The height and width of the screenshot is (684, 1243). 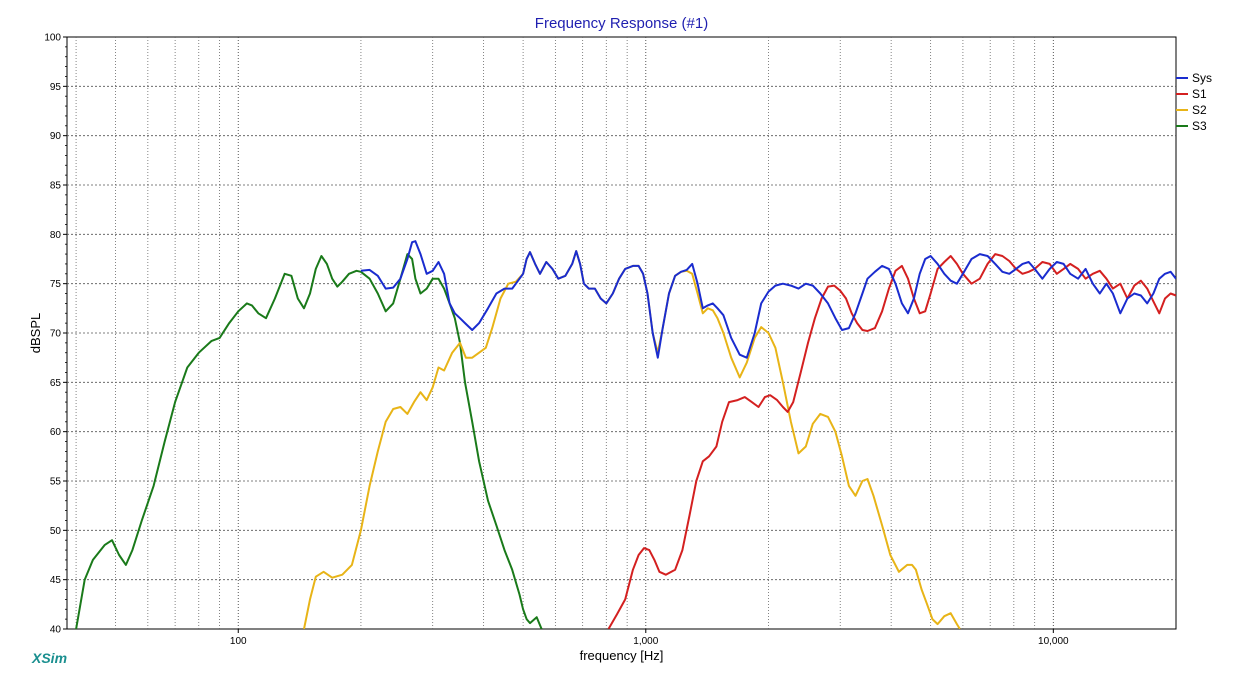 What do you see at coordinates (56, 284) in the screenshot?
I see `y-tick-label: 75` at bounding box center [56, 284].